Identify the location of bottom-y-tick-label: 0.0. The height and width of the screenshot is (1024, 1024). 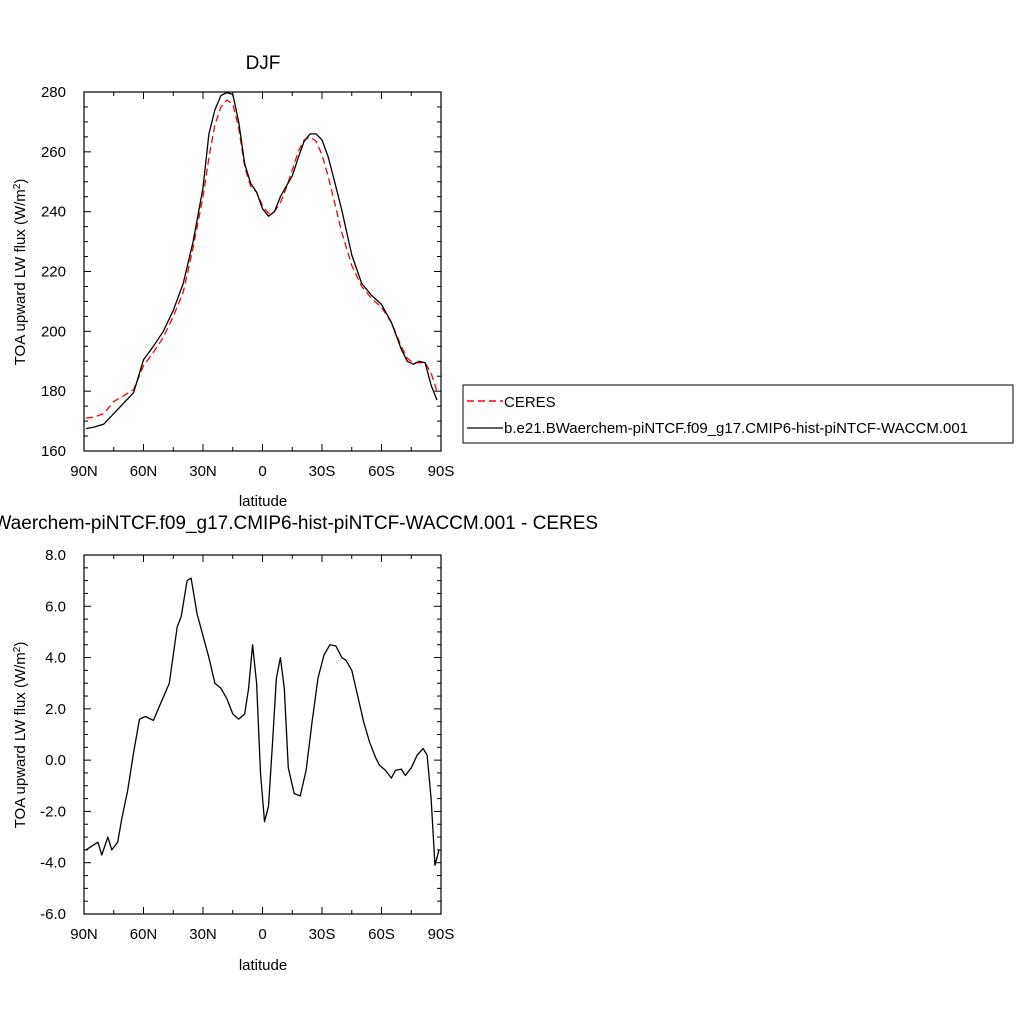
(55, 760).